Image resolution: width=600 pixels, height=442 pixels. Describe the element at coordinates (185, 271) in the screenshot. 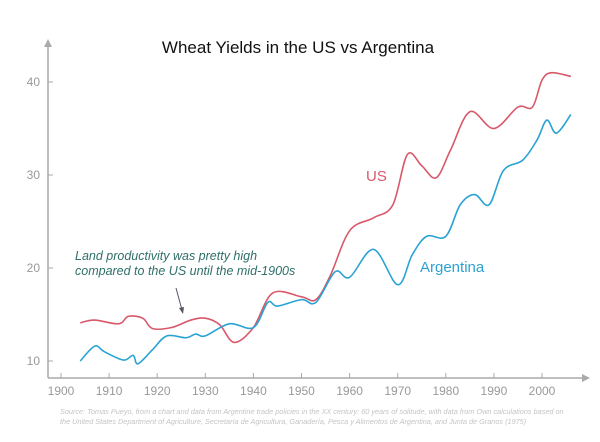

I see `annotation-line-2: compared to the US until the mid-1900s` at that location.